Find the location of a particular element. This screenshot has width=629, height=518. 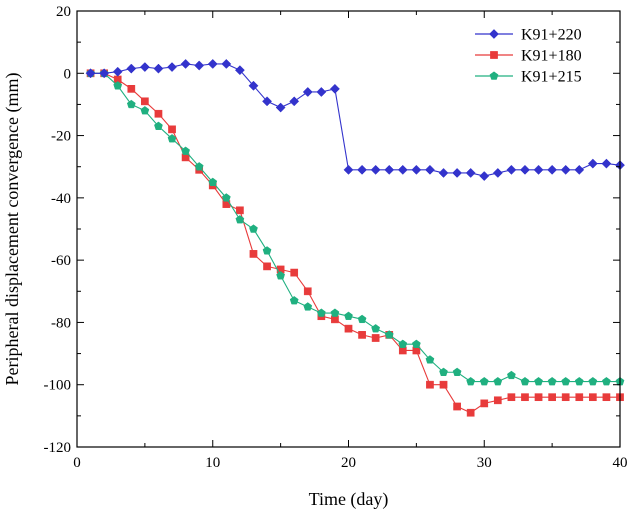

x-tick-label: 0 is located at coordinates (77, 463).